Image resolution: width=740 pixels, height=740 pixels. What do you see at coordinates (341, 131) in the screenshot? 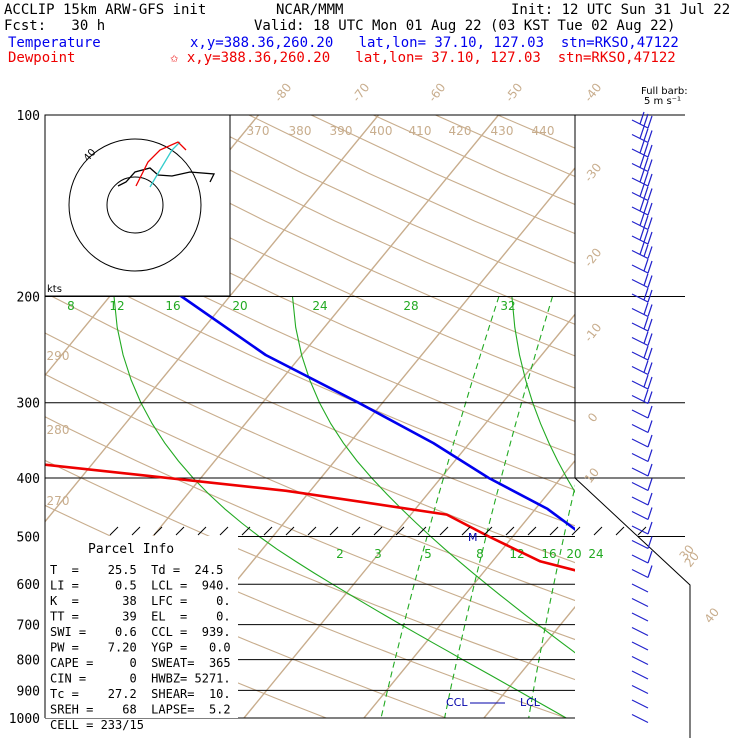
I see `theta-label: 390` at bounding box center [341, 131].